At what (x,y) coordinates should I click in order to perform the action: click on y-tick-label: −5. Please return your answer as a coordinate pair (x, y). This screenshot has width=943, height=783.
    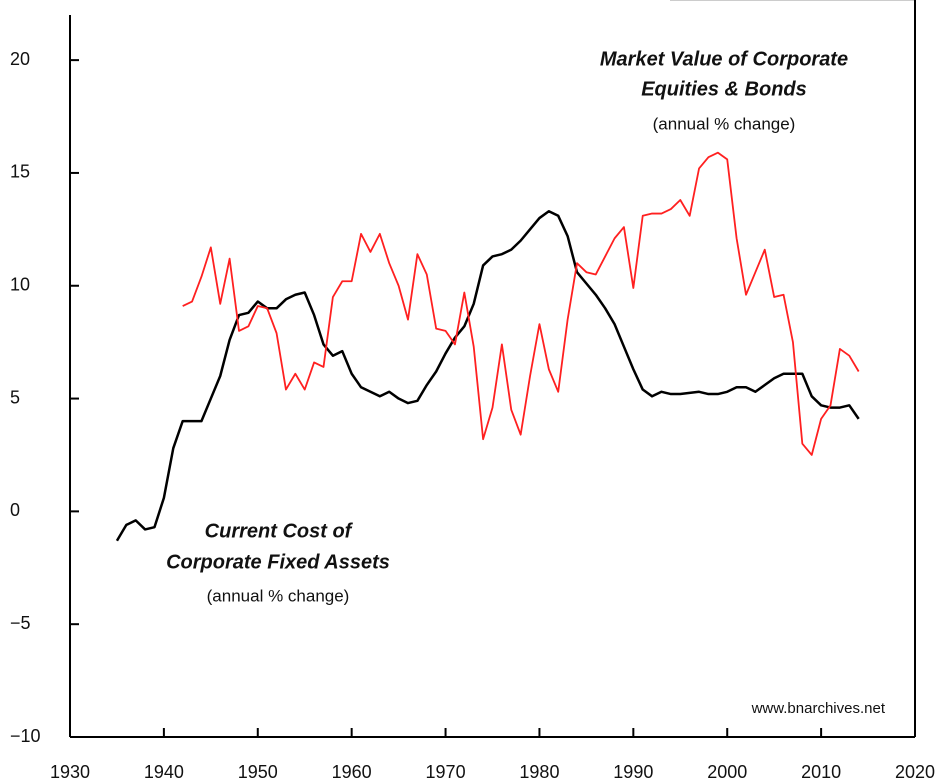
    Looking at the image, I should click on (20, 623).